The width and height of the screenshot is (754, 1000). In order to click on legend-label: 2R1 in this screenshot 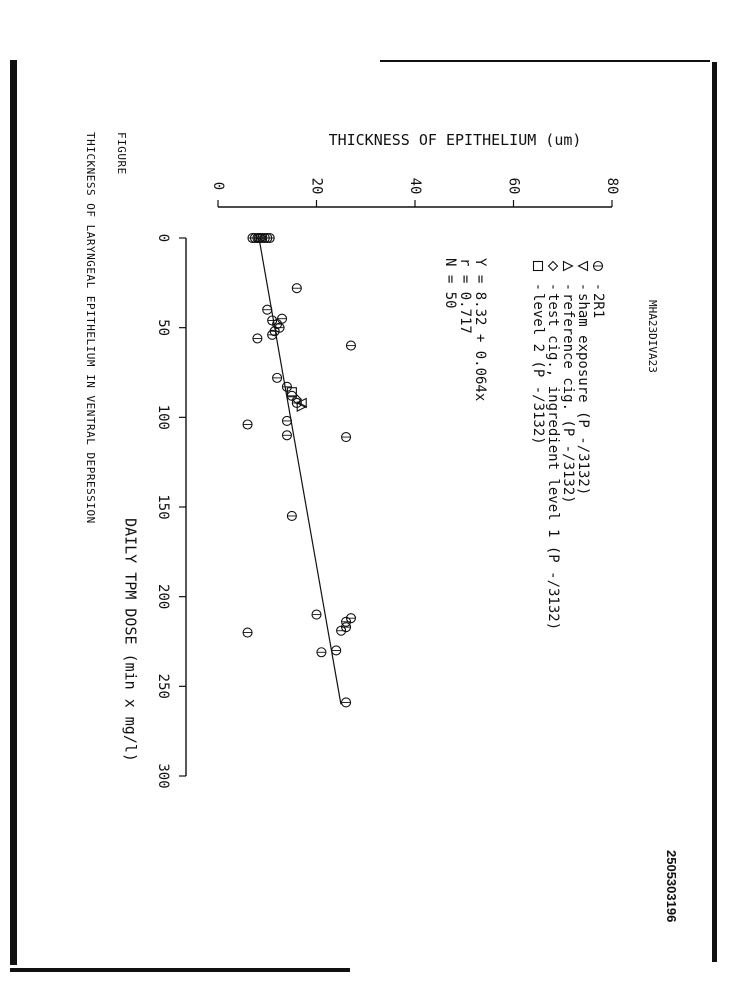, I will do `click(598, 305)`.